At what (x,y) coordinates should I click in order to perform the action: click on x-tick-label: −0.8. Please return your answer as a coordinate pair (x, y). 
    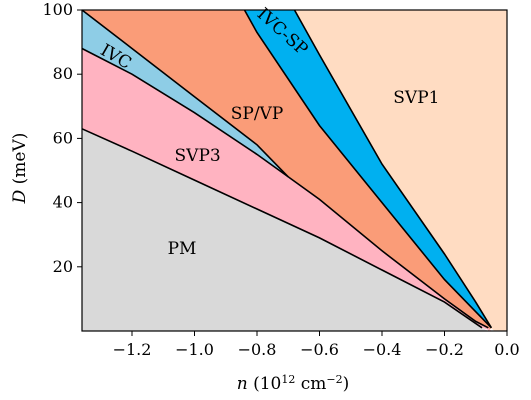
    Looking at the image, I should click on (257, 349).